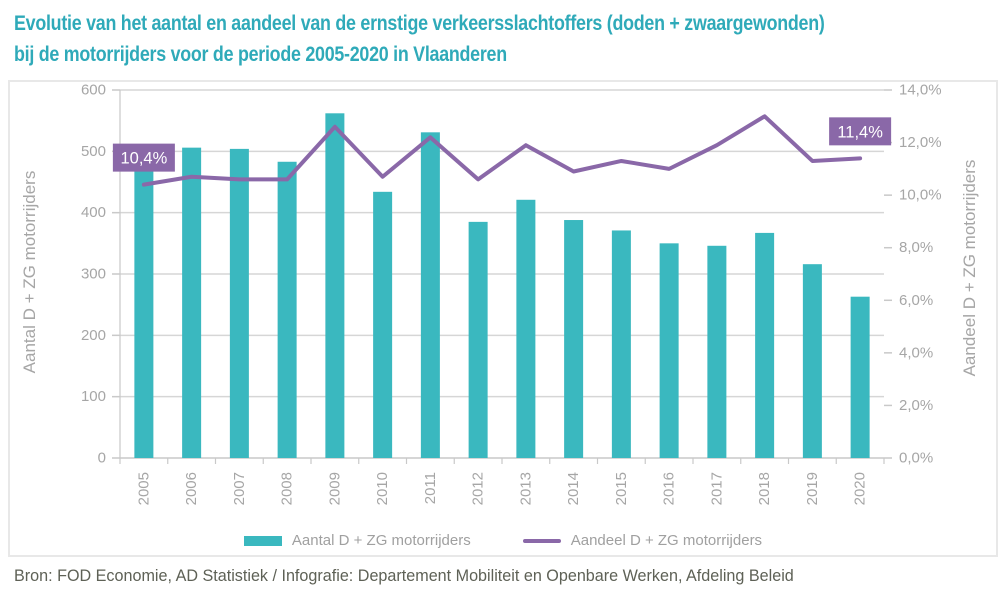  Describe the element at coordinates (920, 142) in the screenshot. I see `right-tick-label-12,0%: 12,0%` at that location.